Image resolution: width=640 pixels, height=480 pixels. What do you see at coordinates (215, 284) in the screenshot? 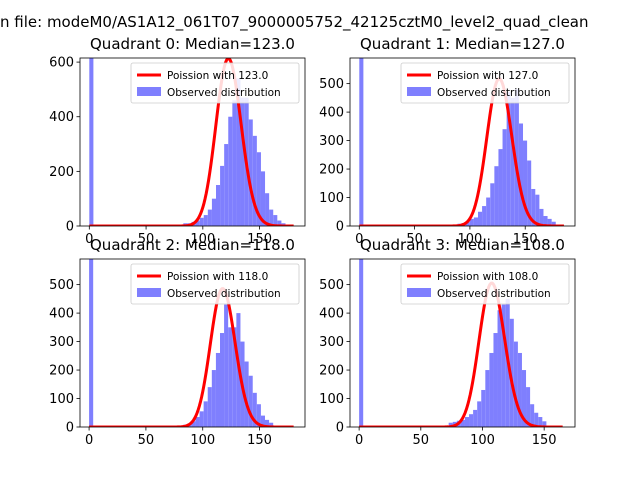
I see `legend-box` at bounding box center [215, 284].